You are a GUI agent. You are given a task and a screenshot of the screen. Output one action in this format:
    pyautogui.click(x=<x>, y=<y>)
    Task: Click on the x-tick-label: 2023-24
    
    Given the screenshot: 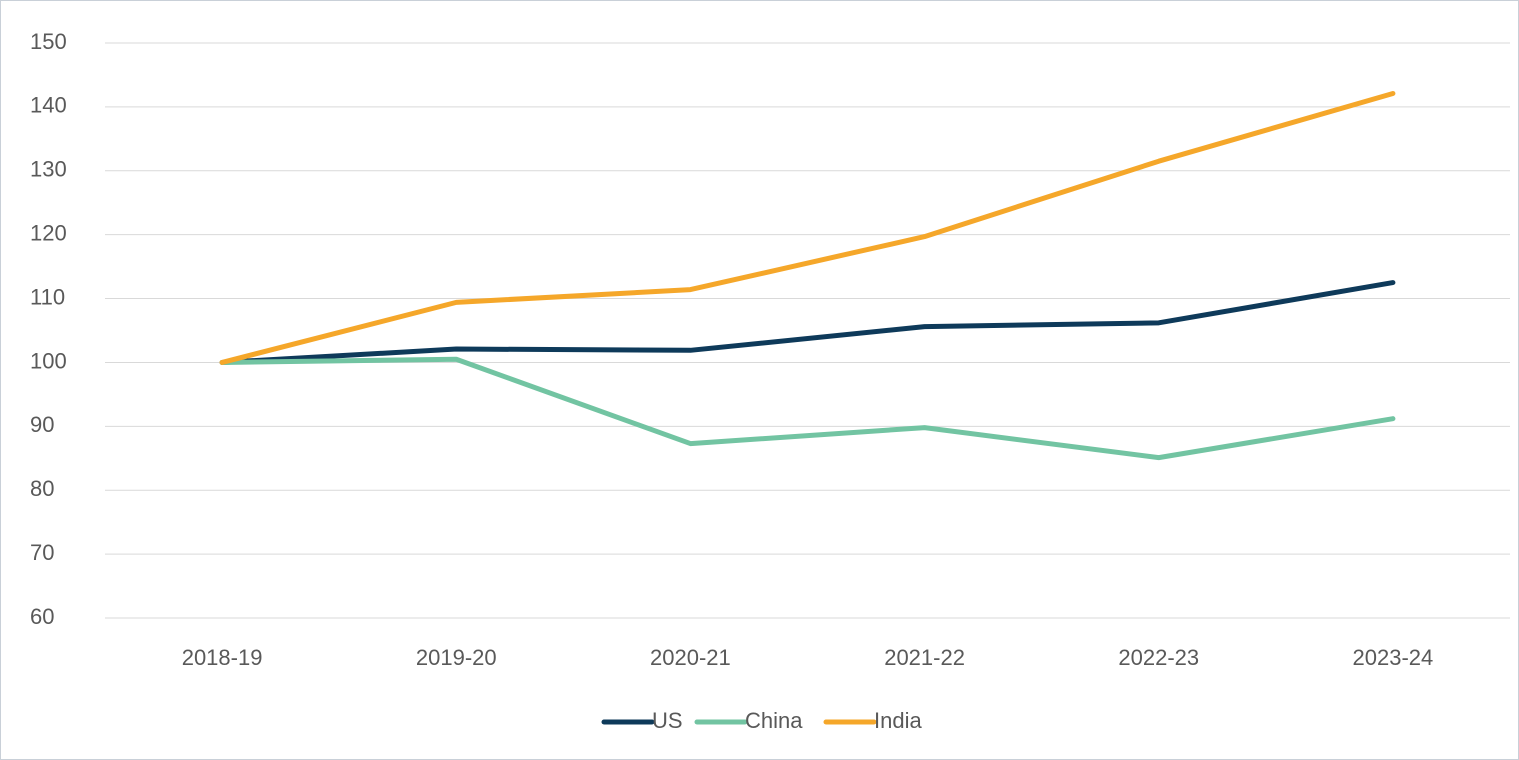 What is the action you would take?
    pyautogui.click(x=1393, y=657)
    